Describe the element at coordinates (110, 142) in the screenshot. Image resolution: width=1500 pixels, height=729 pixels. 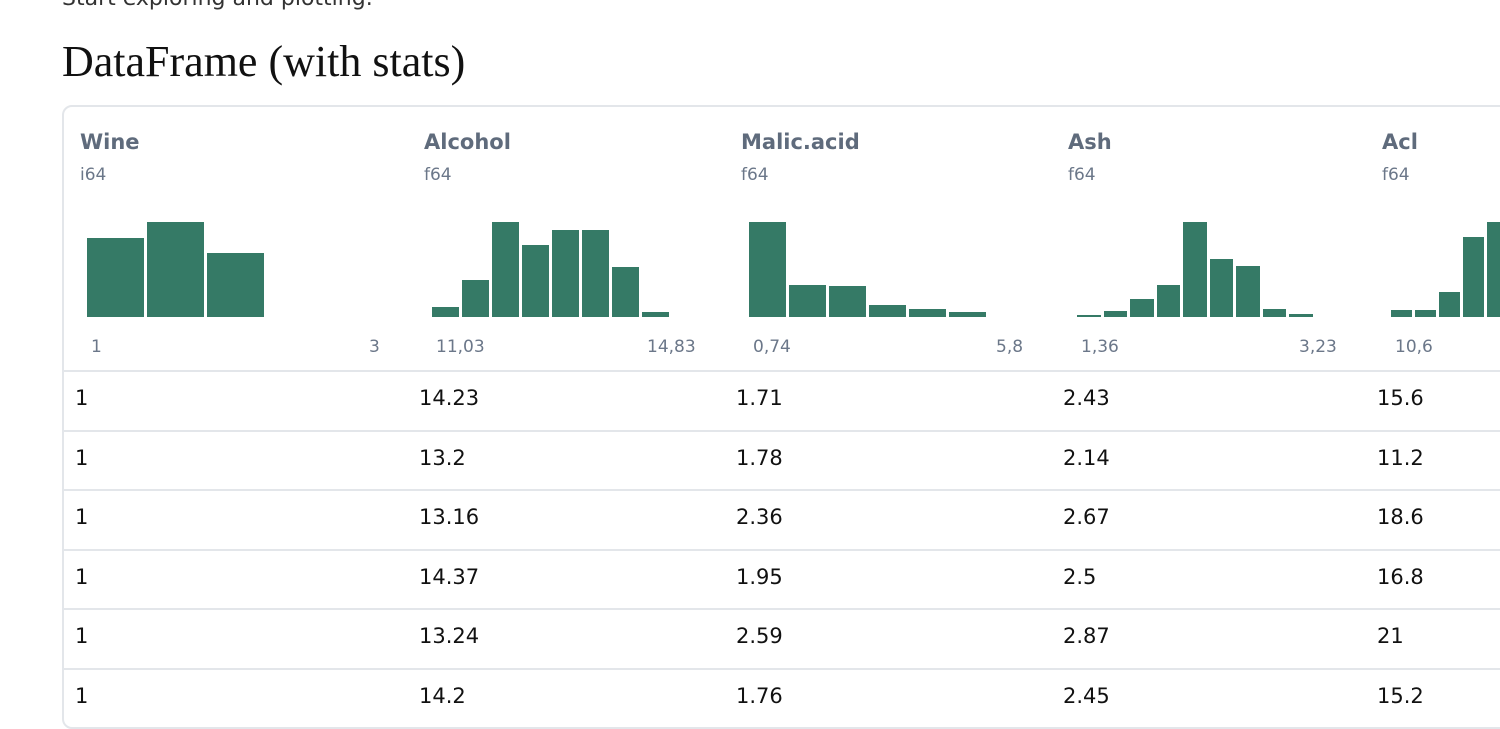
I see `column-name: Wine` at that location.